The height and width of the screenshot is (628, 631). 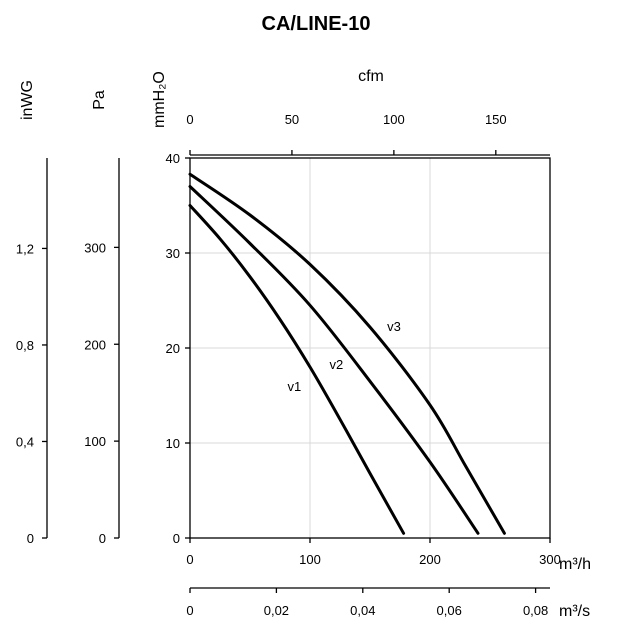 What do you see at coordinates (310, 559) in the screenshot?
I see `x-tick-label: 100` at bounding box center [310, 559].